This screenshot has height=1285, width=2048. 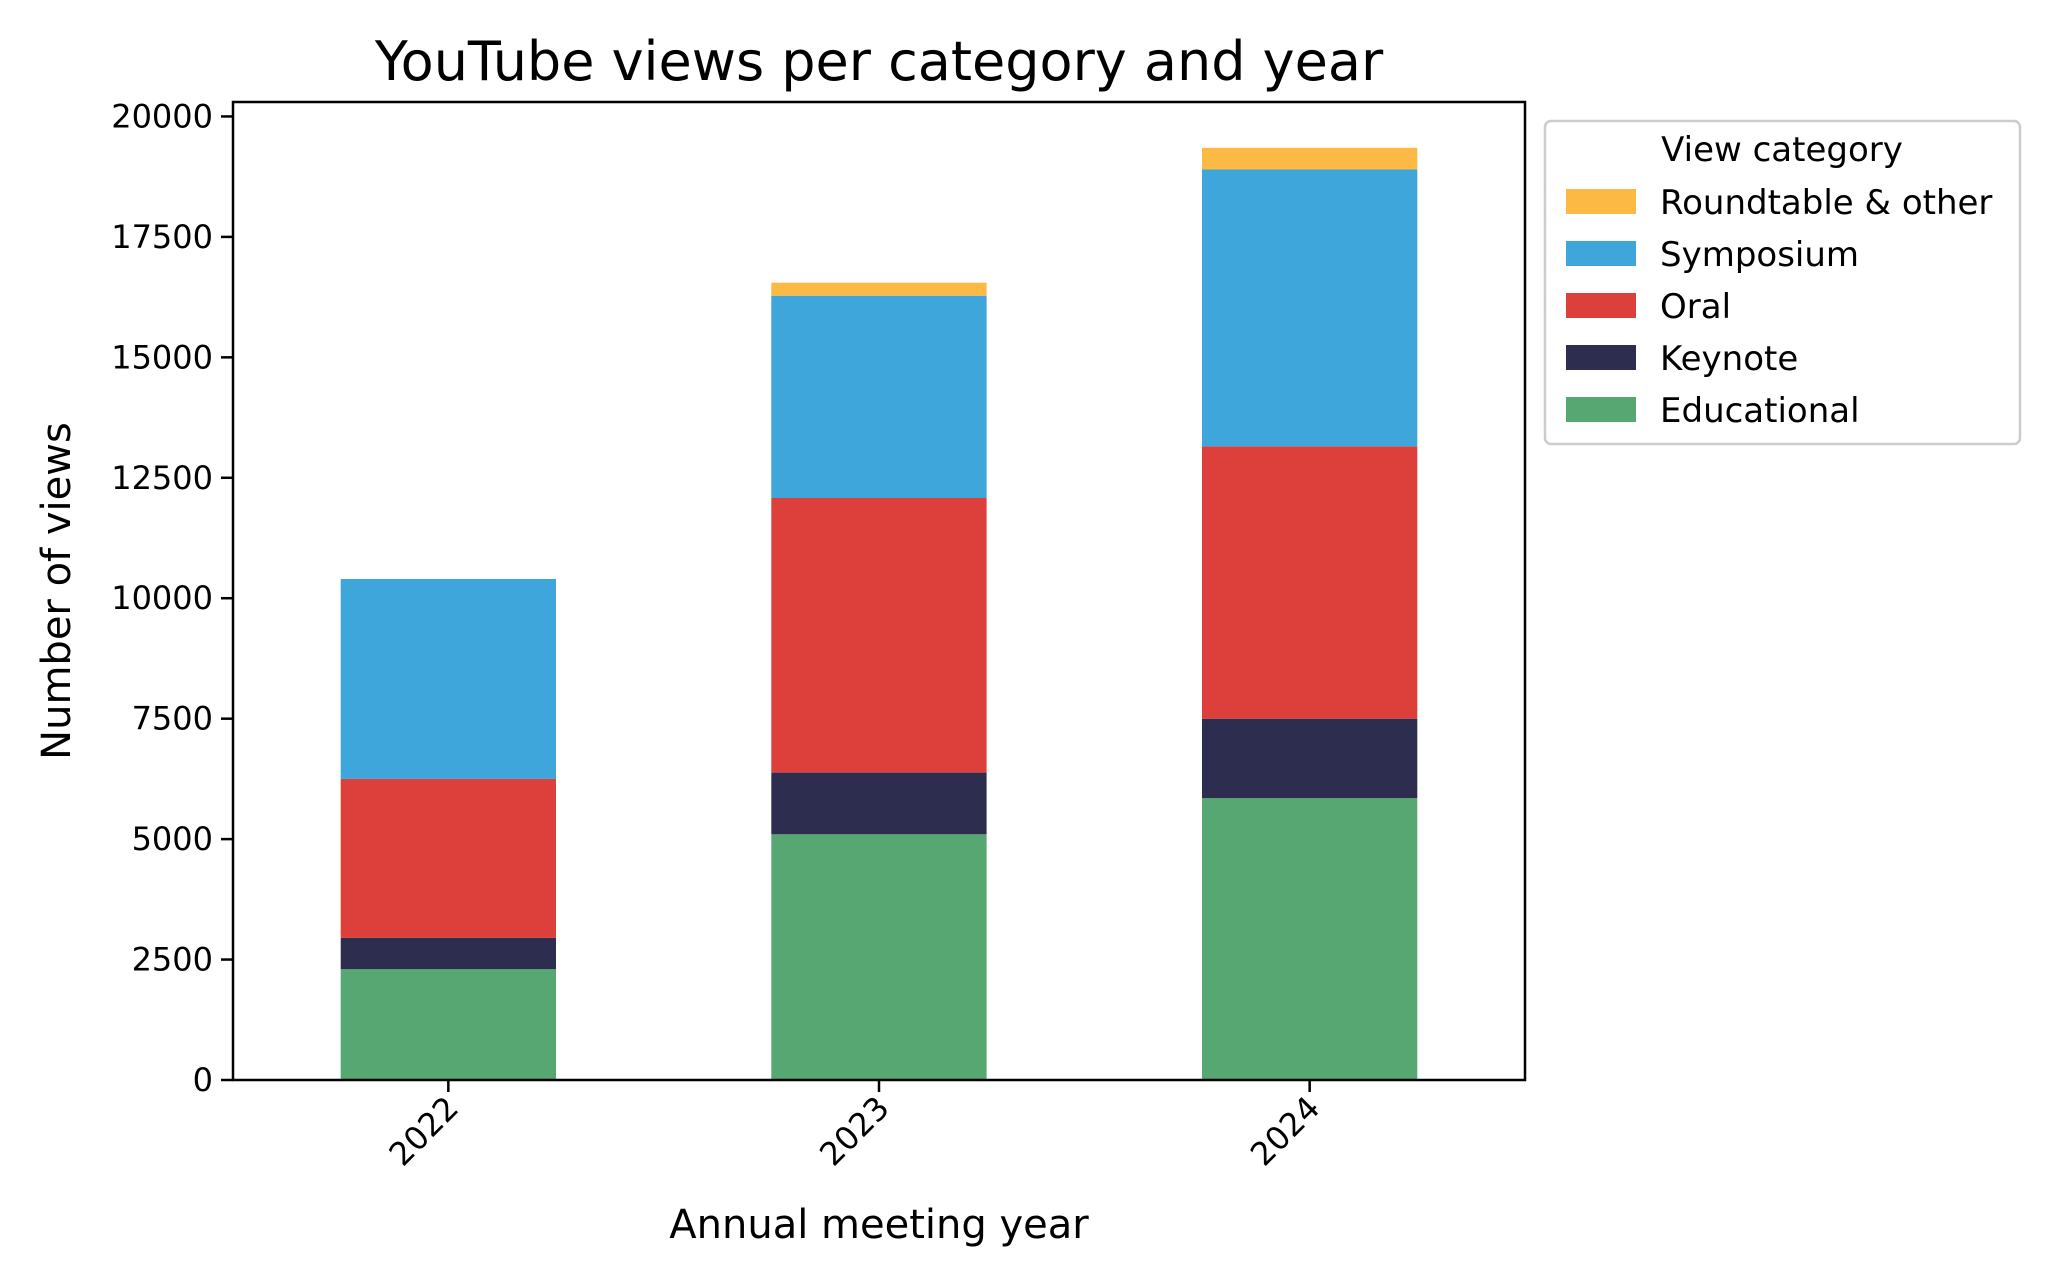 What do you see at coordinates (448, 679) in the screenshot?
I see `bar-symposium-2022` at bounding box center [448, 679].